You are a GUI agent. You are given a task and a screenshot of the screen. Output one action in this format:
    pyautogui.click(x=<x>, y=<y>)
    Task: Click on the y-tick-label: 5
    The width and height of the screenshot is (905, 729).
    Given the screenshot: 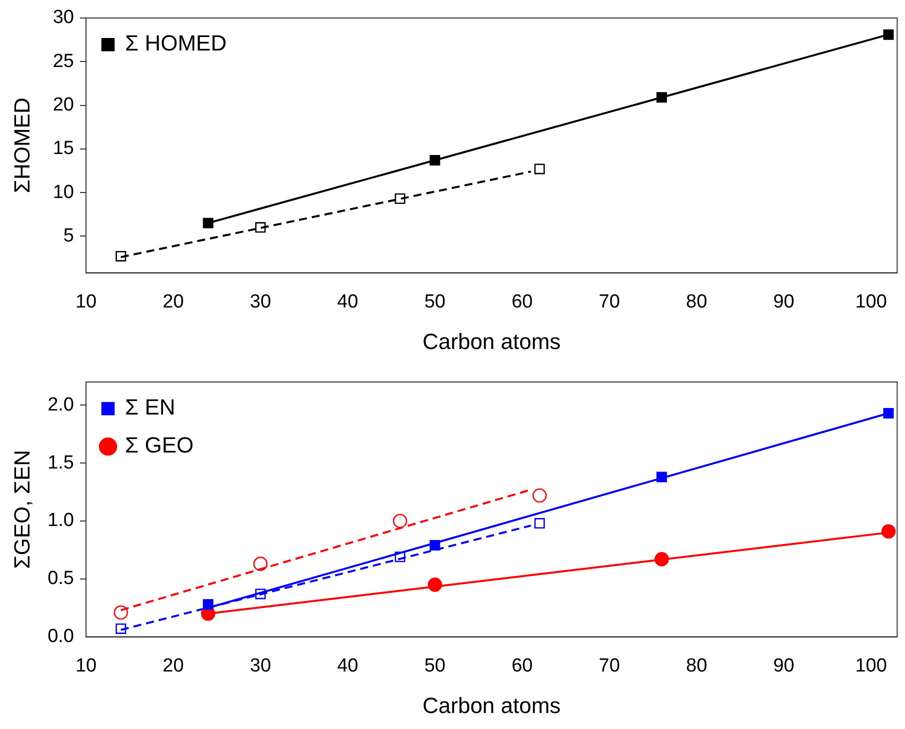 What is the action you would take?
    pyautogui.click(x=68, y=235)
    